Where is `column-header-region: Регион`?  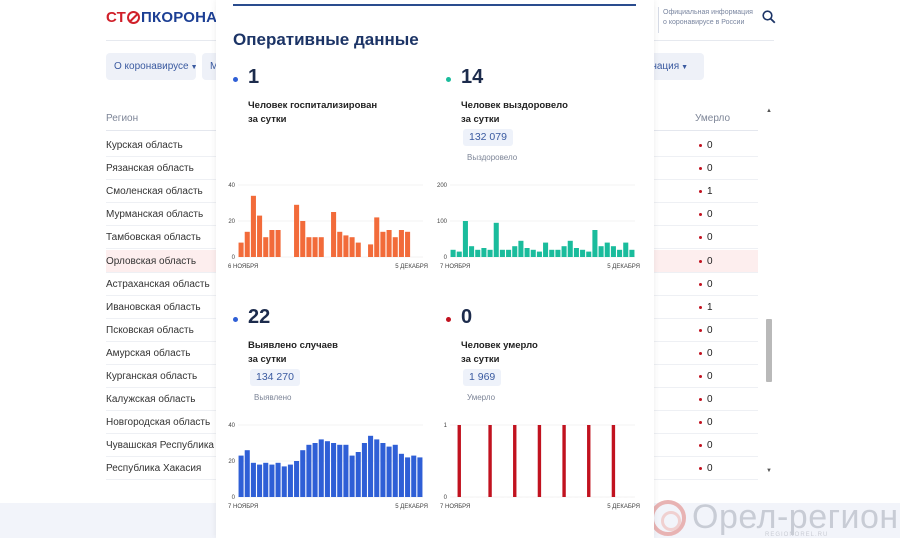
column-header-region: Регион is located at coordinates (122, 118).